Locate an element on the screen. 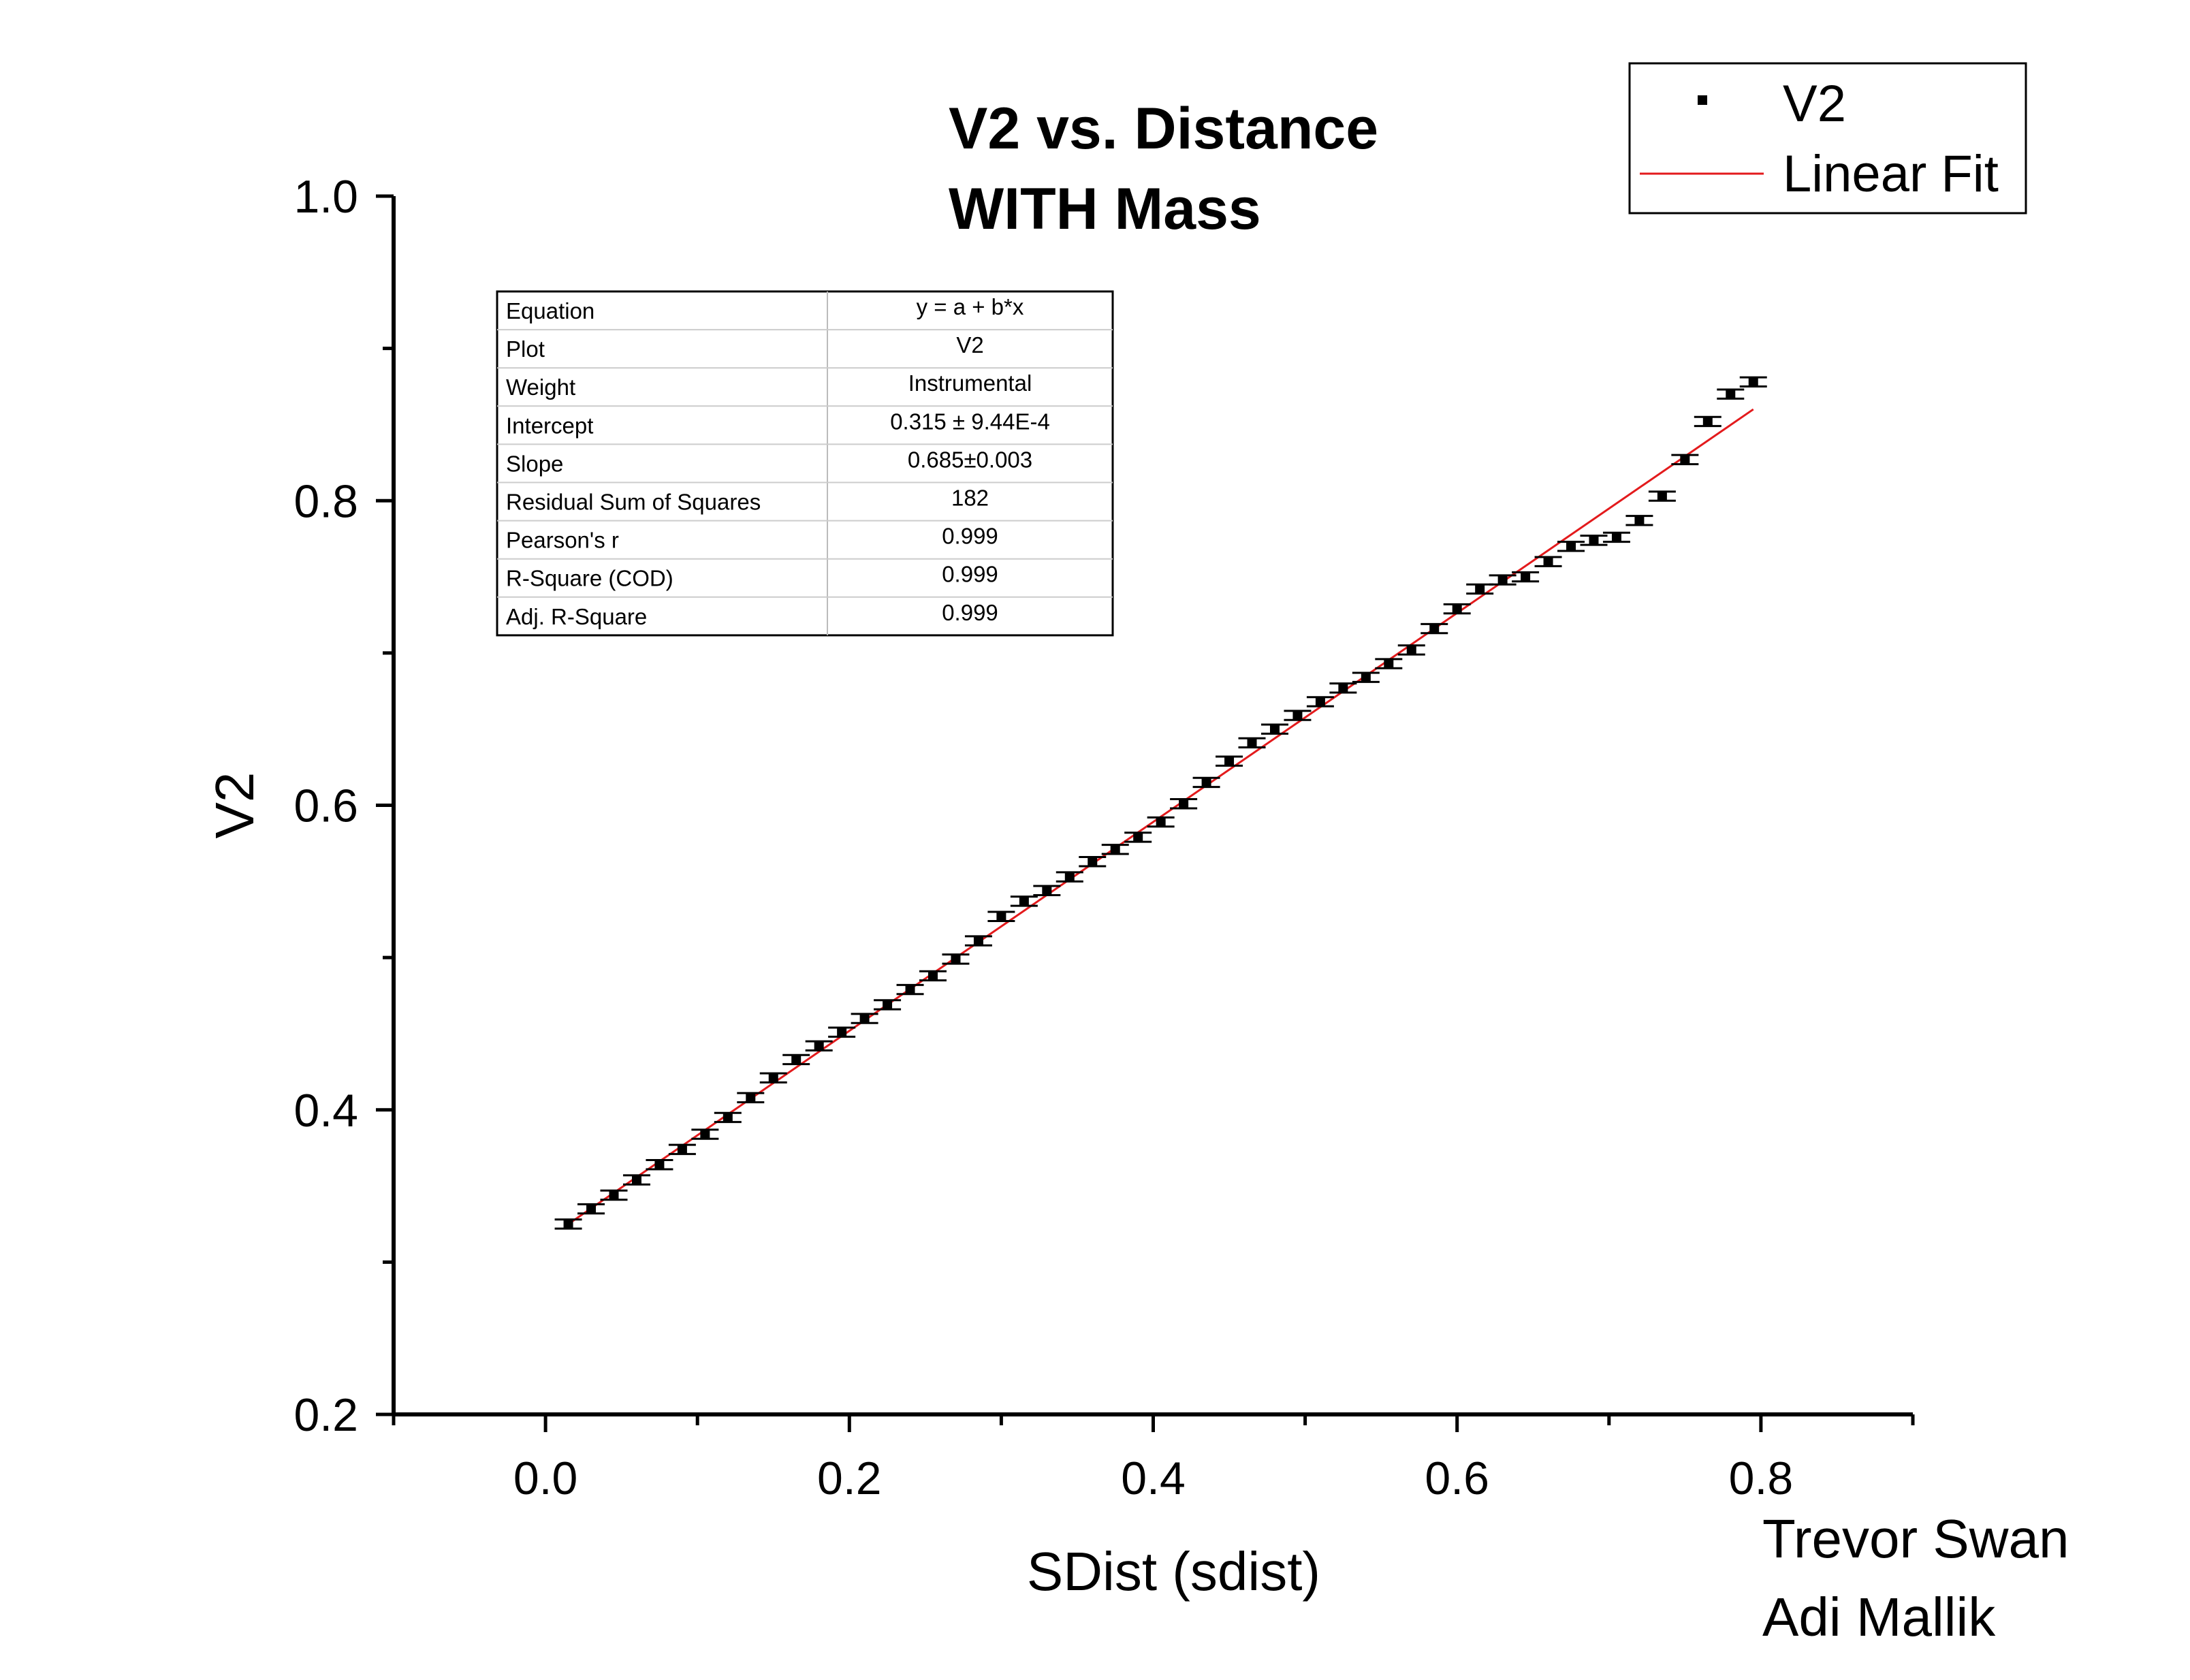 The height and width of the screenshot is (1680, 2190). fit-table-label: Slope is located at coordinates (534, 463).